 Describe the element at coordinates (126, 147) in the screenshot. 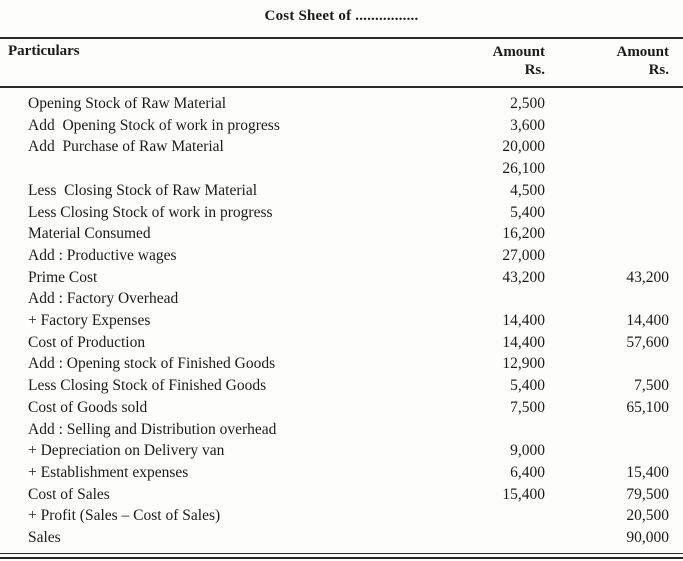

I see `particulars-cell: Add Purchase of Raw Material` at that location.